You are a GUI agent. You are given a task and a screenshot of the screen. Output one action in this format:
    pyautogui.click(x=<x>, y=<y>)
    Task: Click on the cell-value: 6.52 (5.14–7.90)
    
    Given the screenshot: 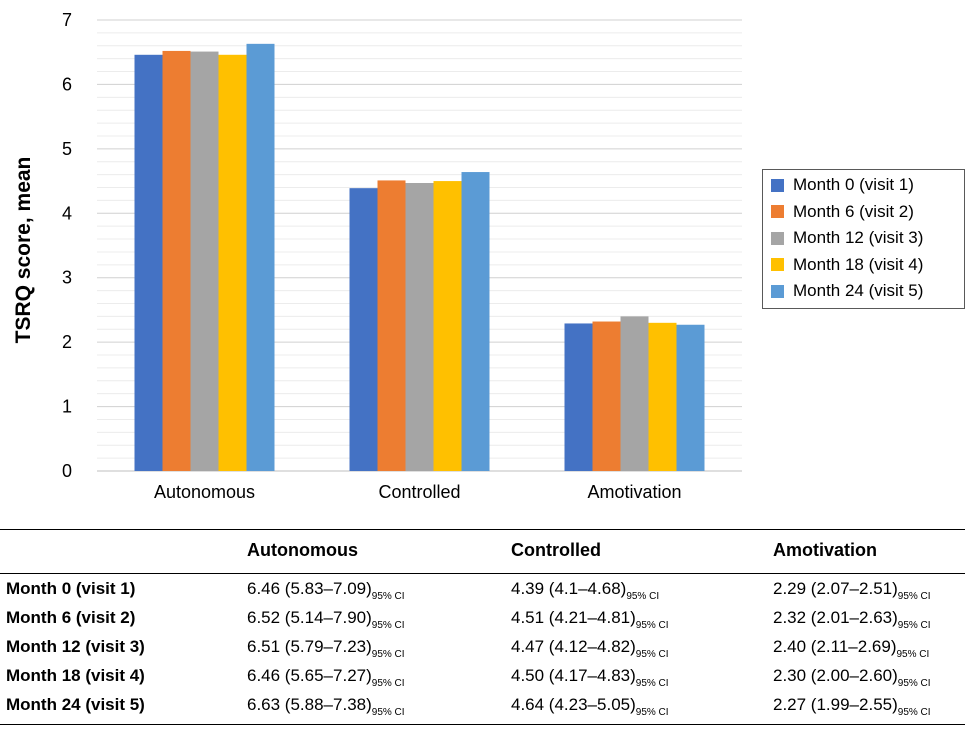 What is the action you would take?
    pyautogui.click(x=309, y=617)
    